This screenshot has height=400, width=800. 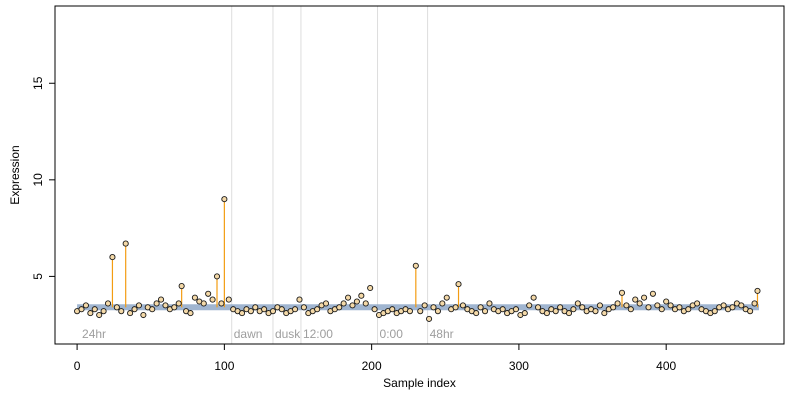 What do you see at coordinates (442, 334) in the screenshot?
I see `section-label: 48hr` at bounding box center [442, 334].